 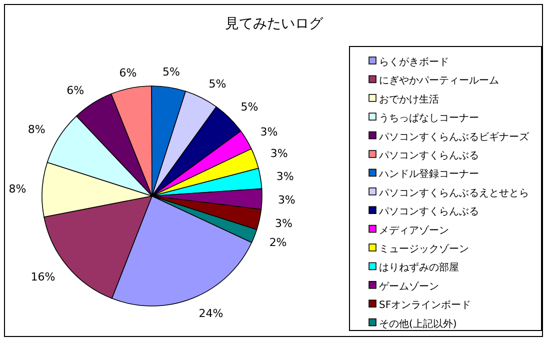 I want to click on data-label: 16%, so click(x=43, y=277).